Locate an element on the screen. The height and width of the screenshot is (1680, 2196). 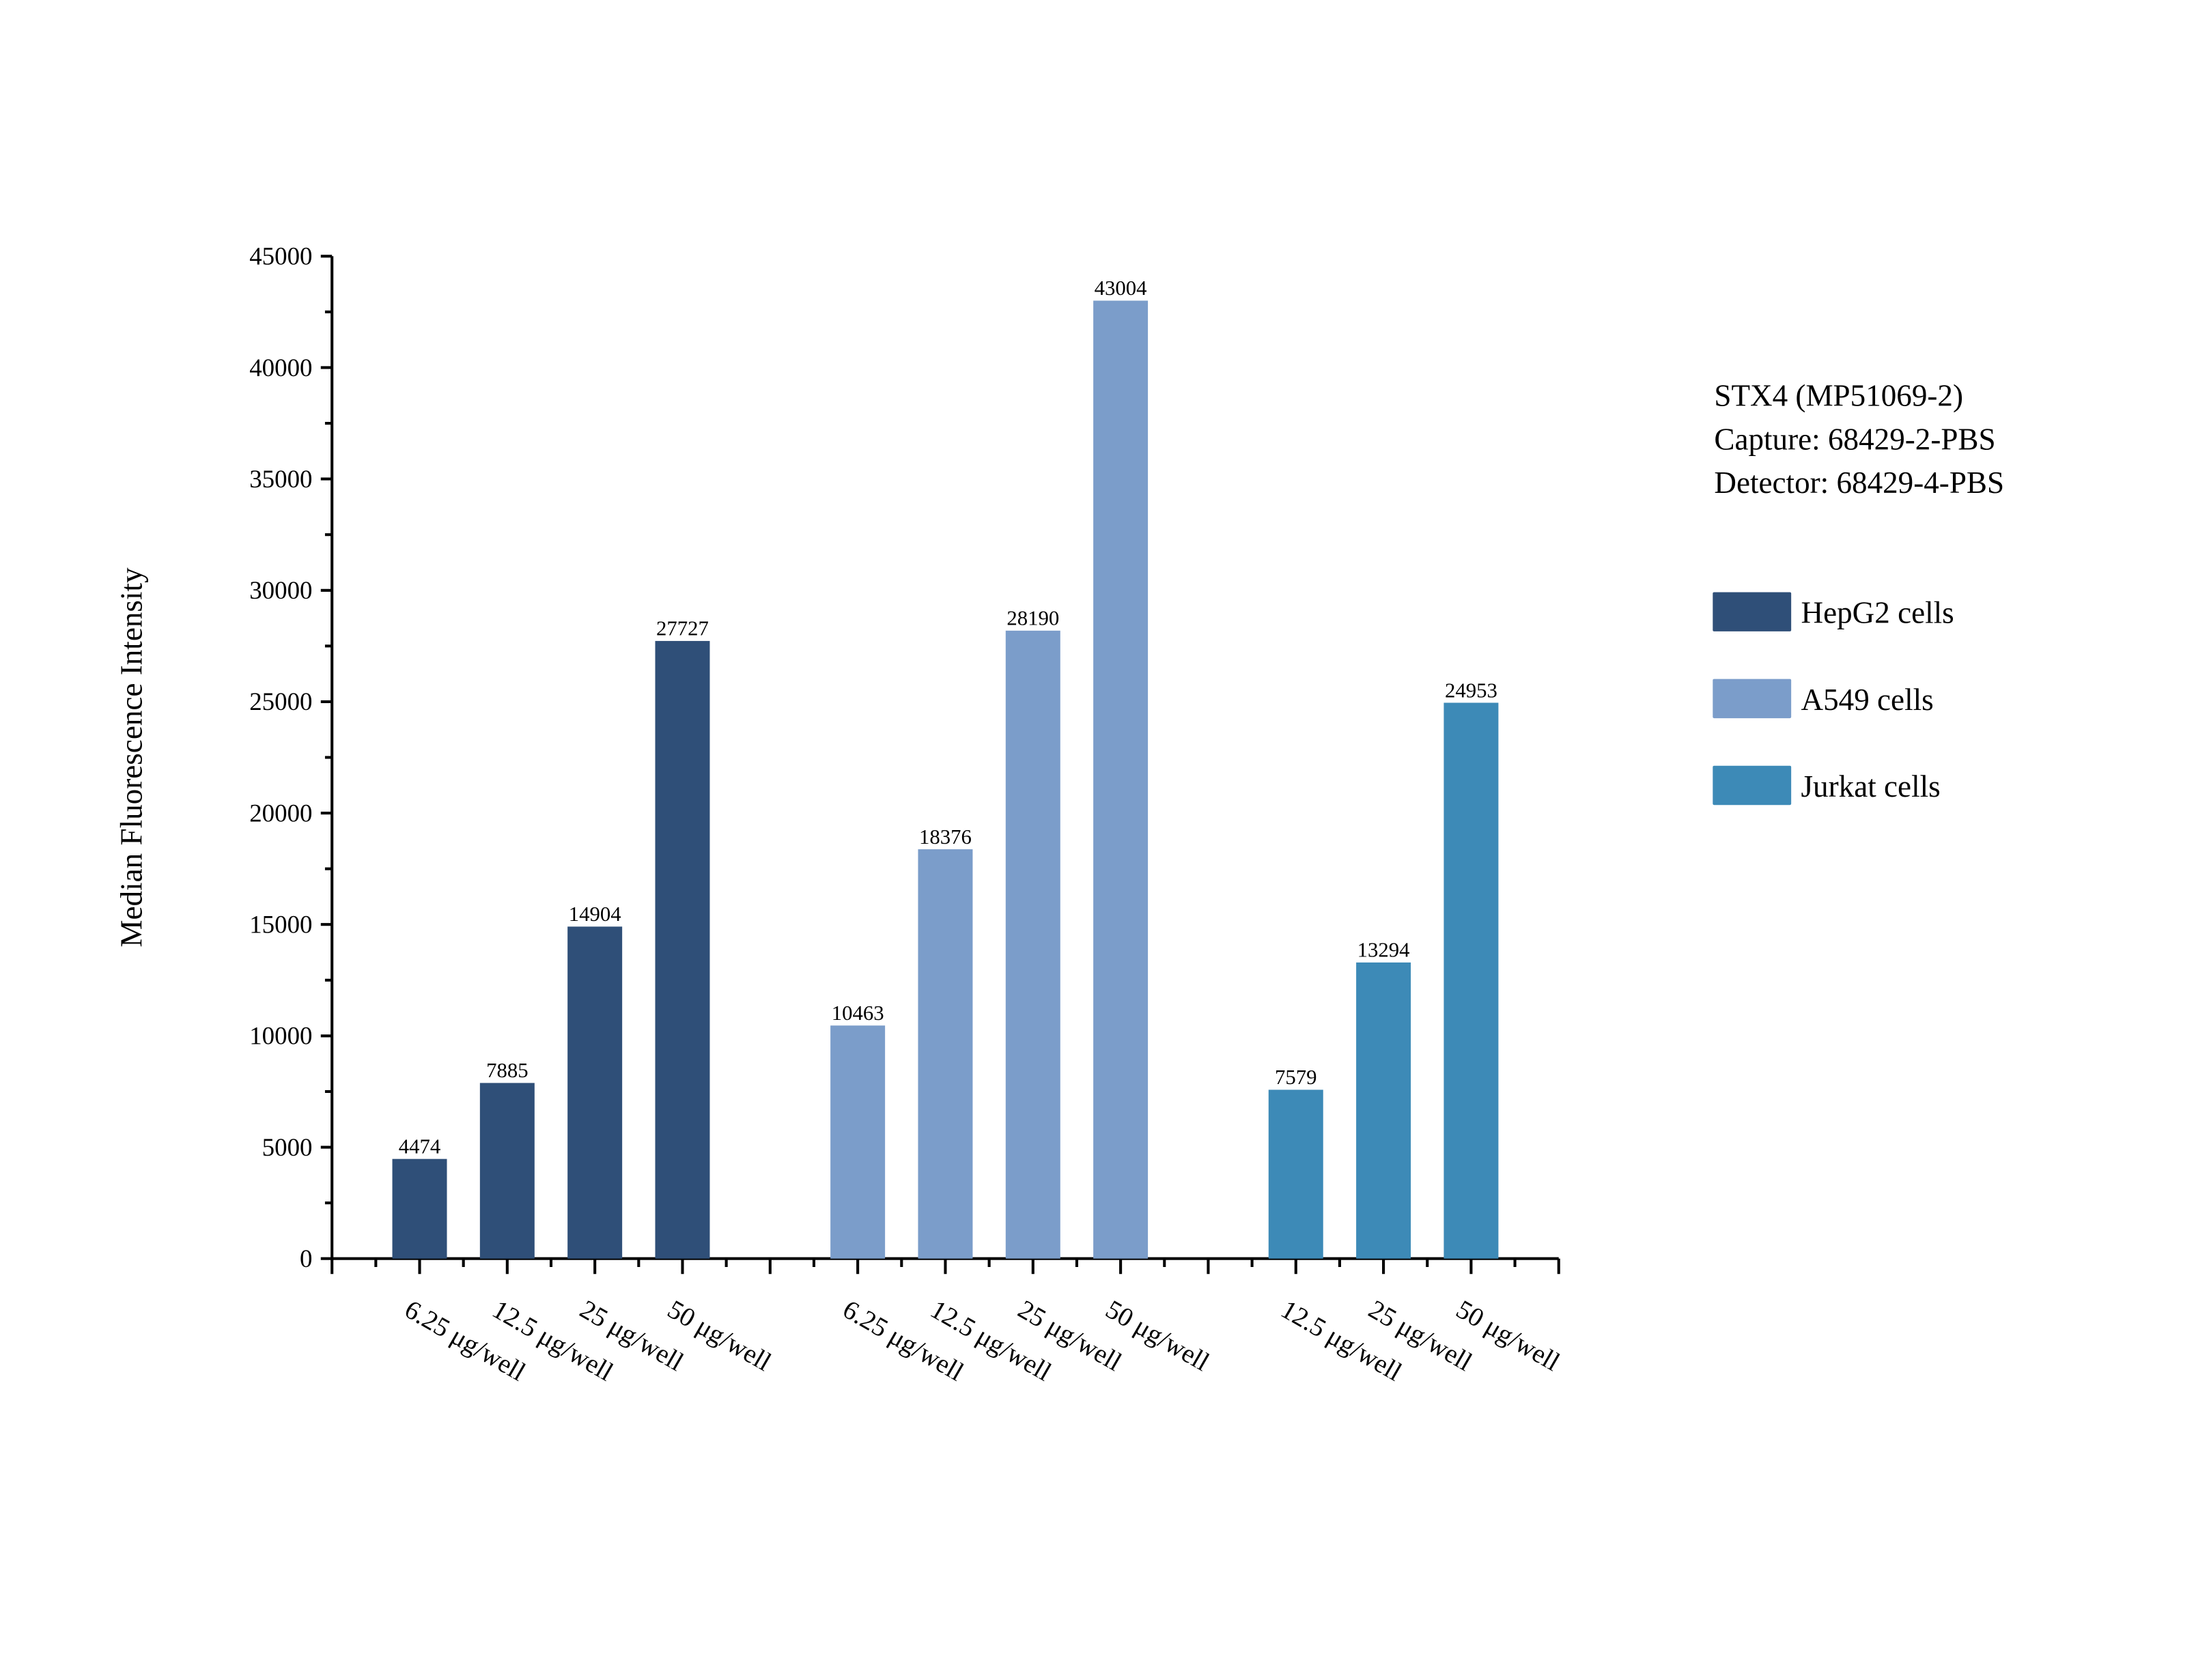
legend-label: A549 cells is located at coordinates (1868, 700).